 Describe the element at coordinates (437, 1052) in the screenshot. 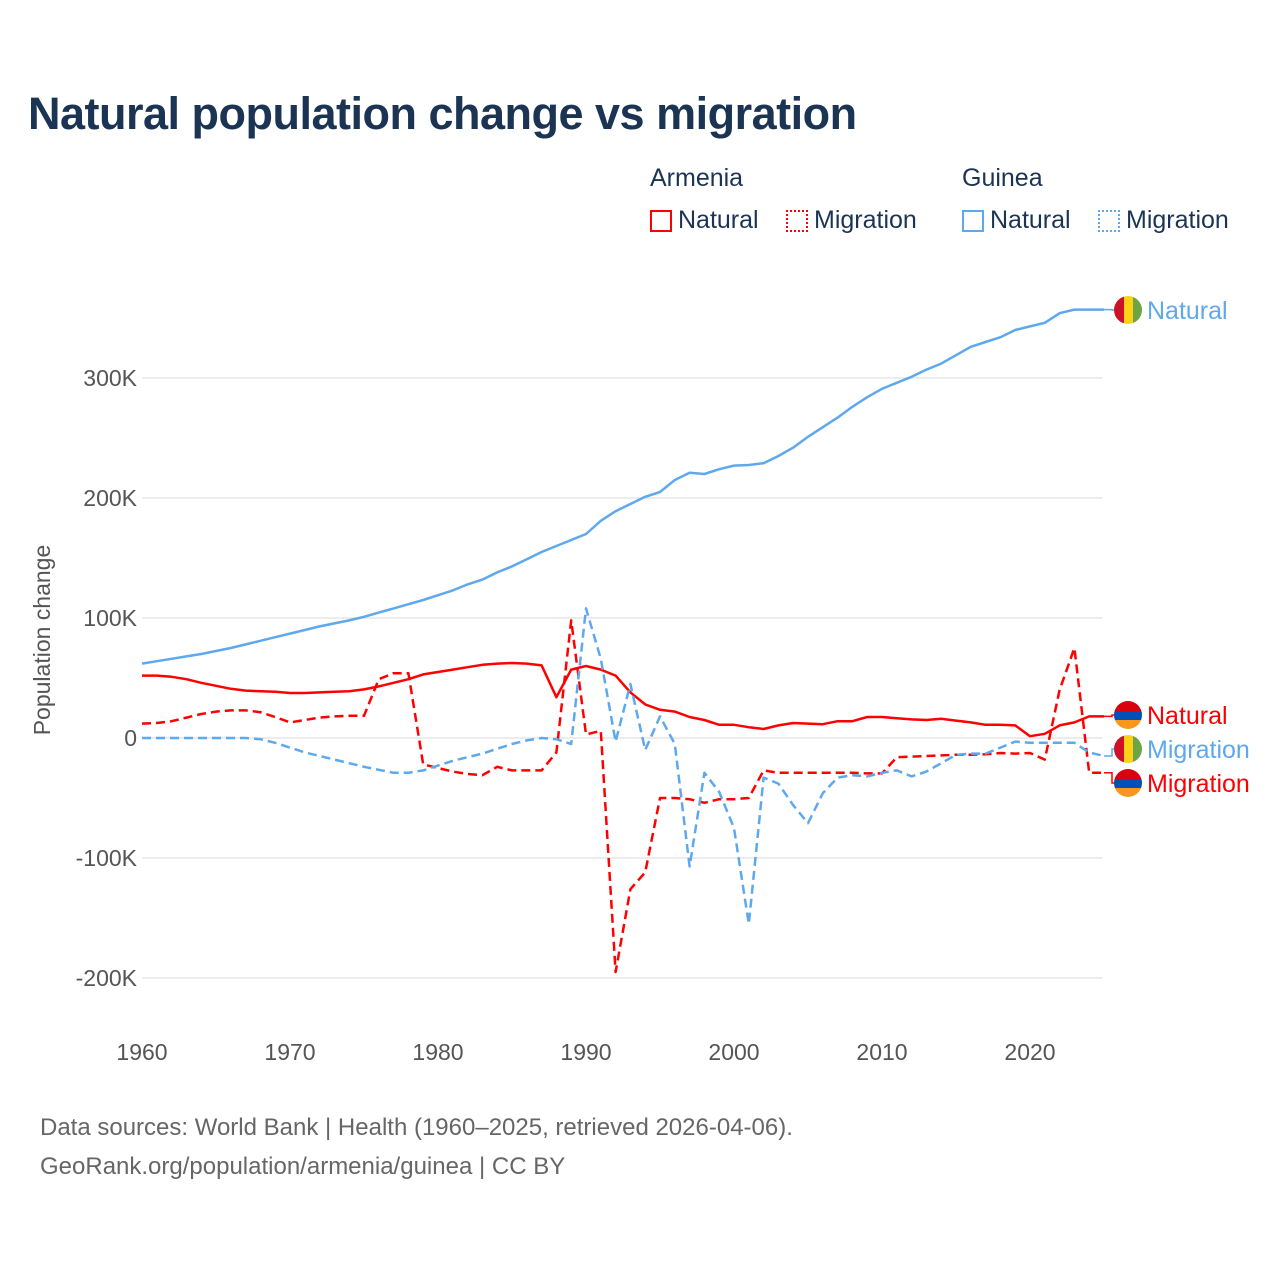

I see `x-tick-label: 1980` at that location.